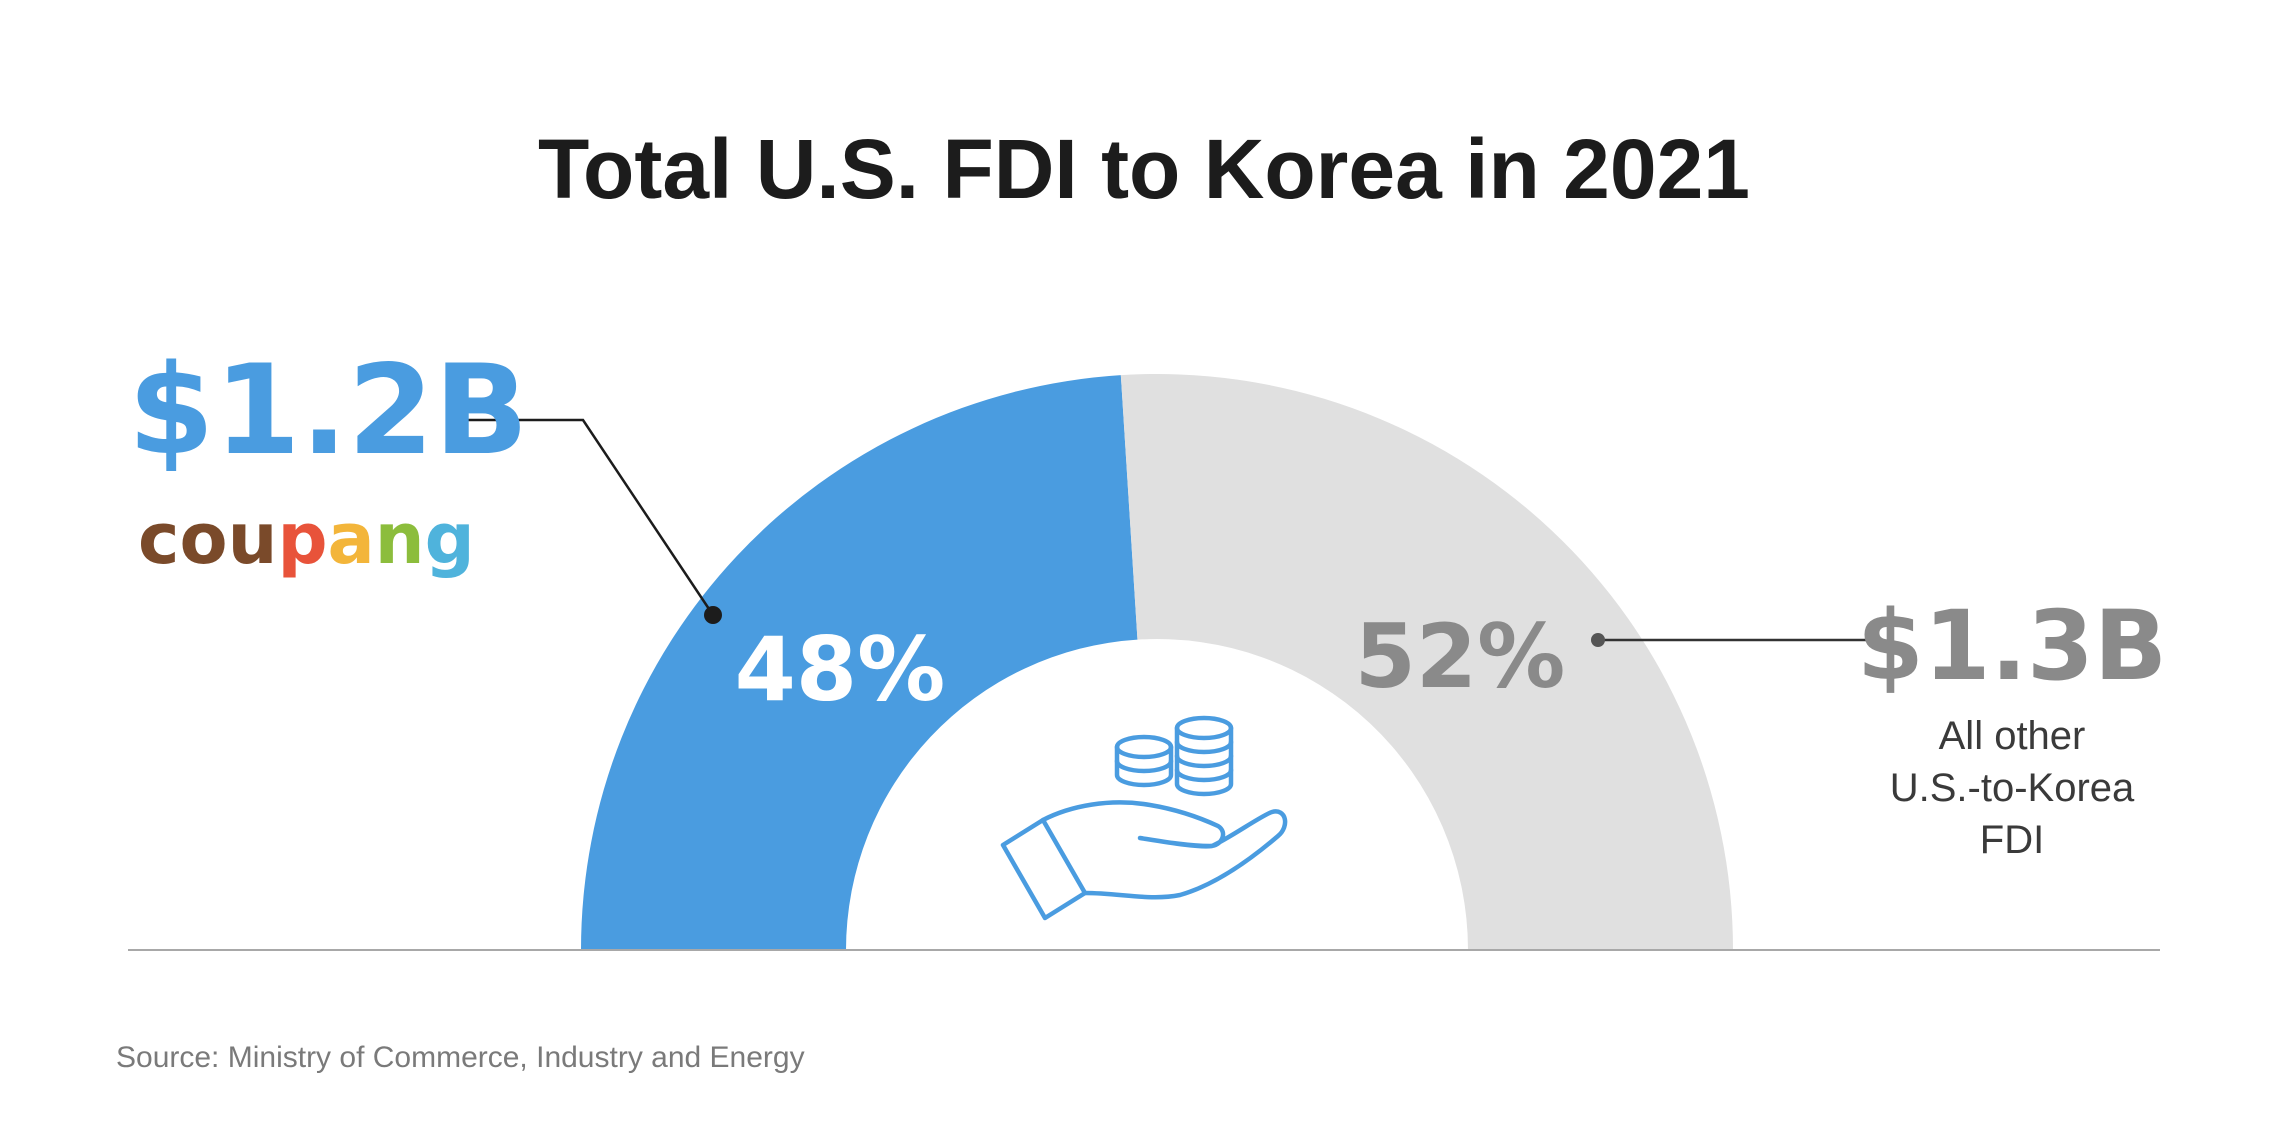 The width and height of the screenshot is (2288, 1136). What do you see at coordinates (351, 539) in the screenshot?
I see `logo-letter: a` at bounding box center [351, 539].